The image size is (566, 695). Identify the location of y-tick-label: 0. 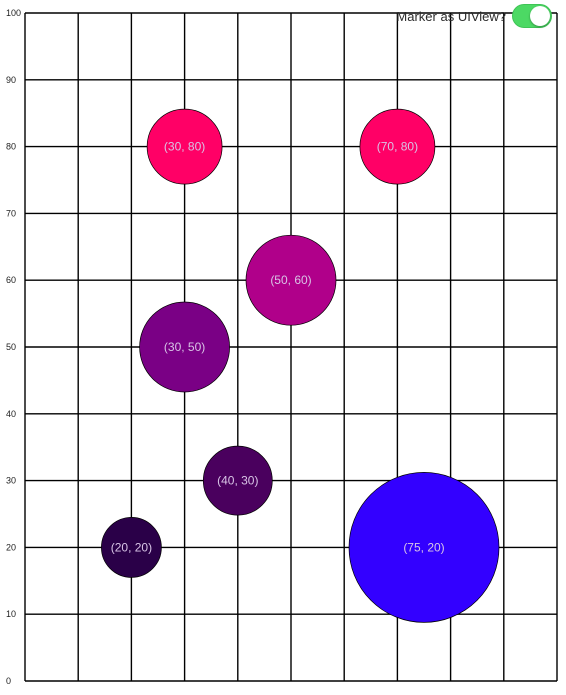
(8, 681).